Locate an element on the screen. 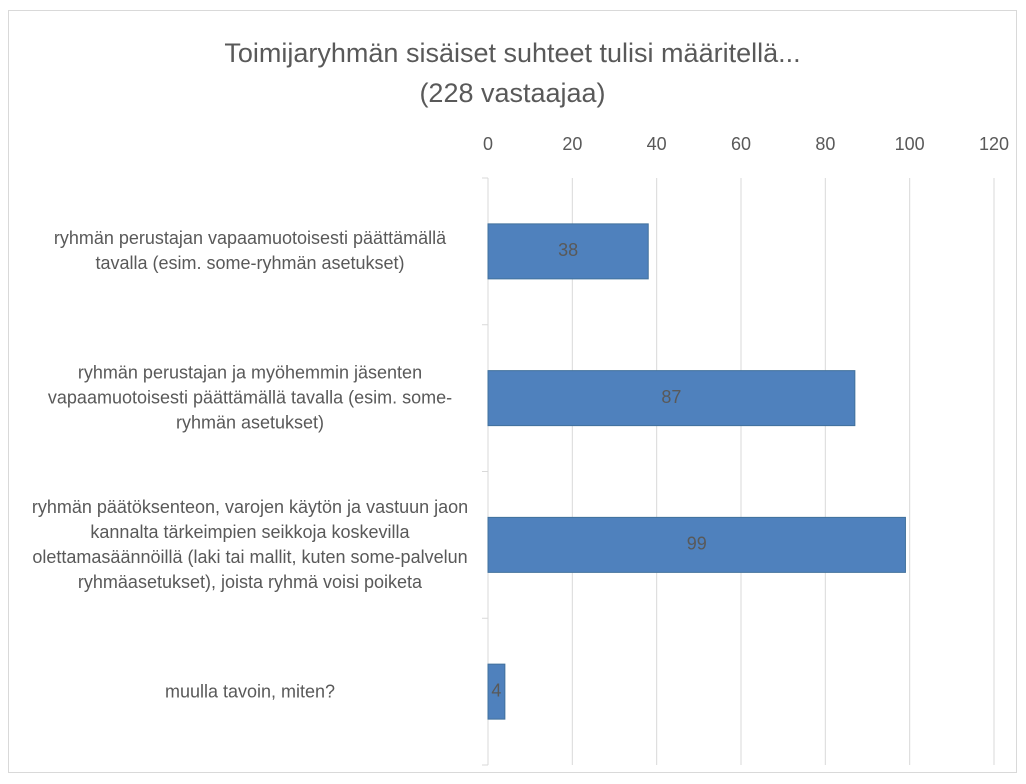 The height and width of the screenshot is (784, 1026). x-tick-label: 0 is located at coordinates (488, 144).